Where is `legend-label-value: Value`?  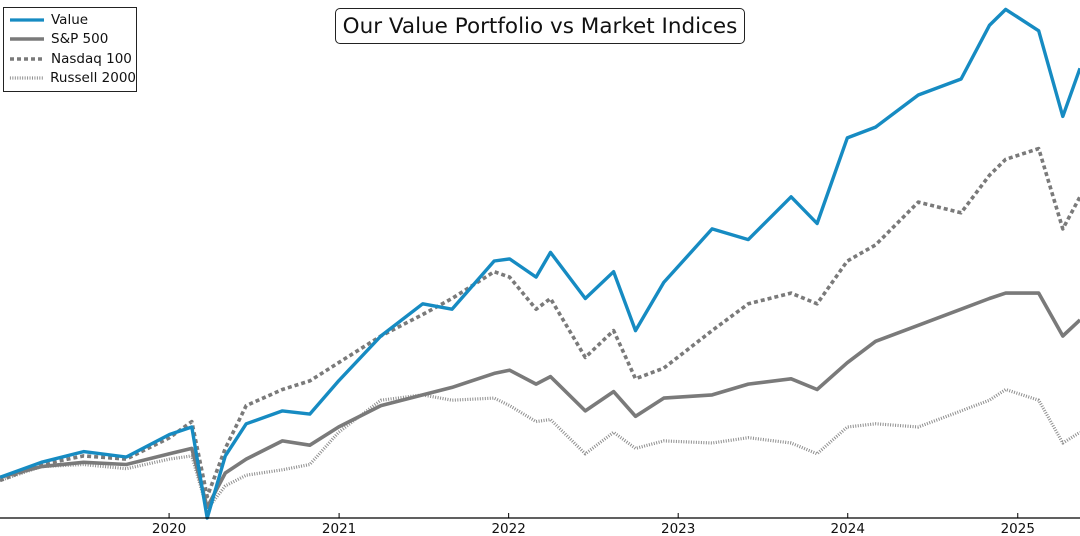
legend-label-value: Value is located at coordinates (70, 19).